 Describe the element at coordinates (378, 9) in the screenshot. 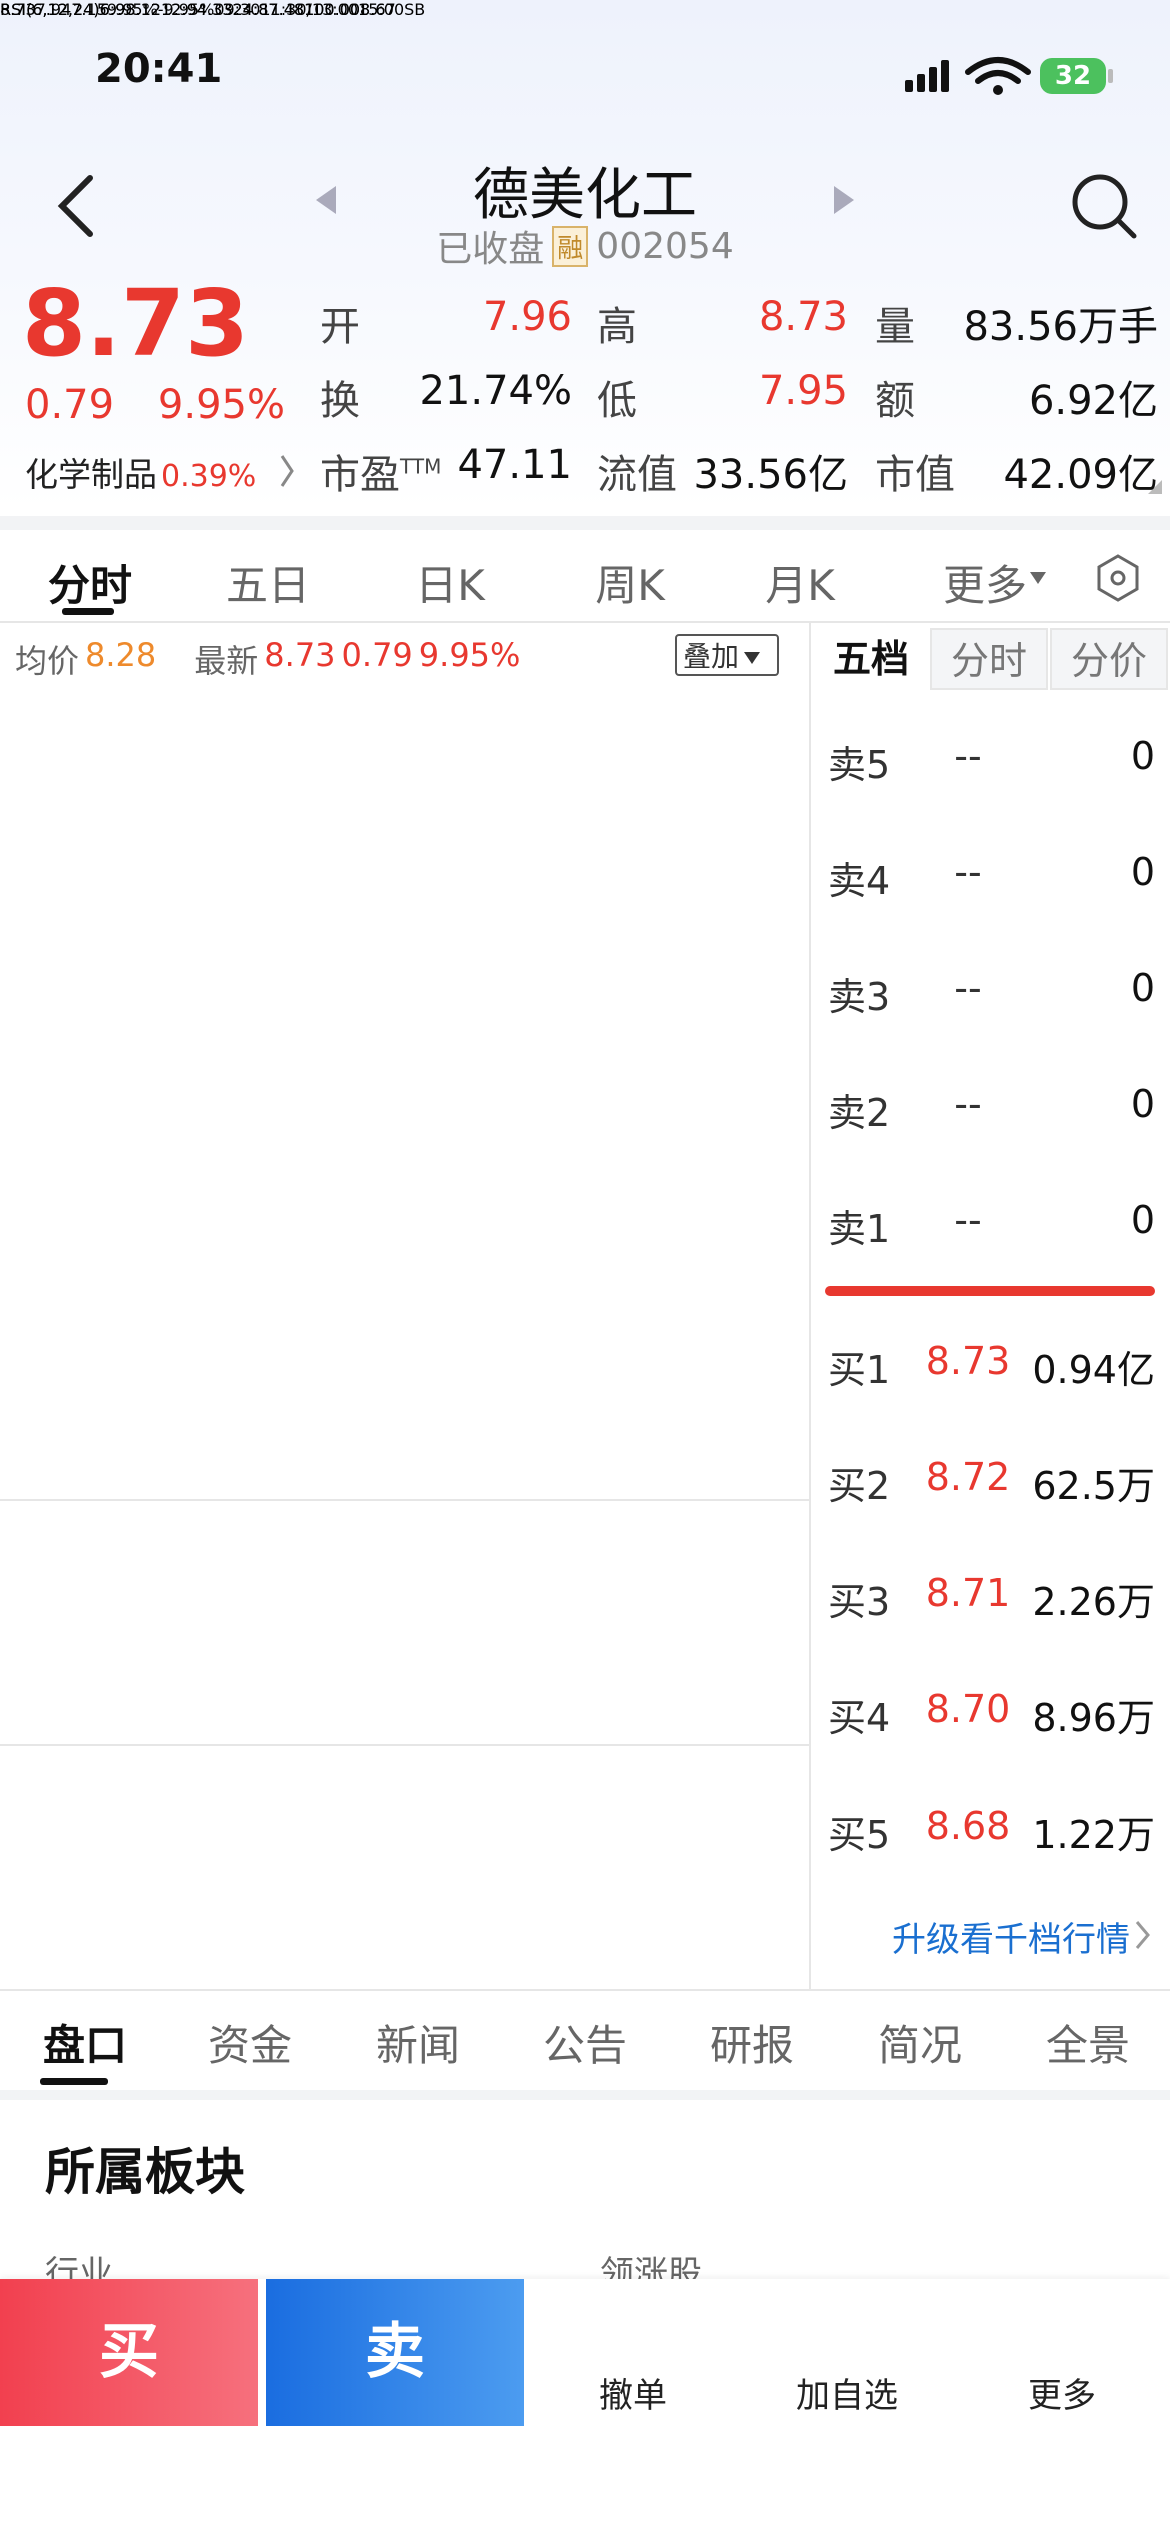

I see `y-tick-label: 8.67` at that location.